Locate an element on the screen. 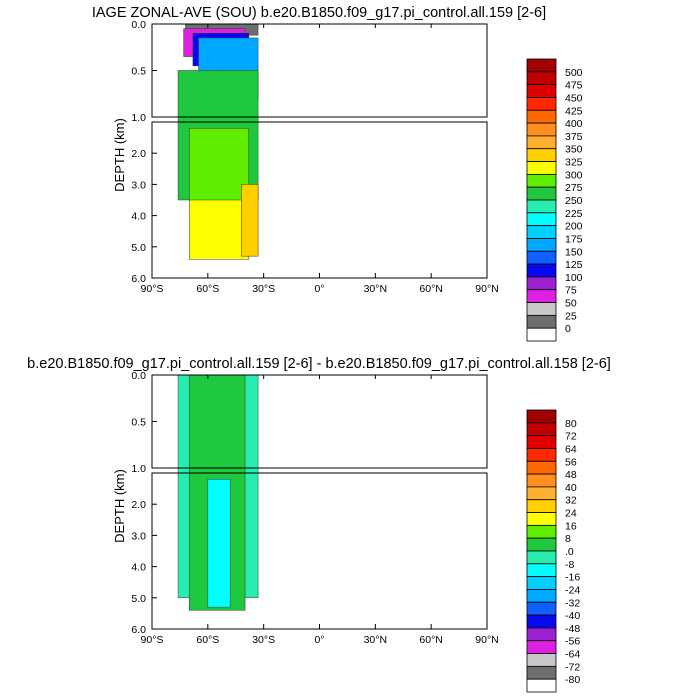 The image size is (700, 700). chart-2-colorbar-label: 80 is located at coordinates (571, 424).